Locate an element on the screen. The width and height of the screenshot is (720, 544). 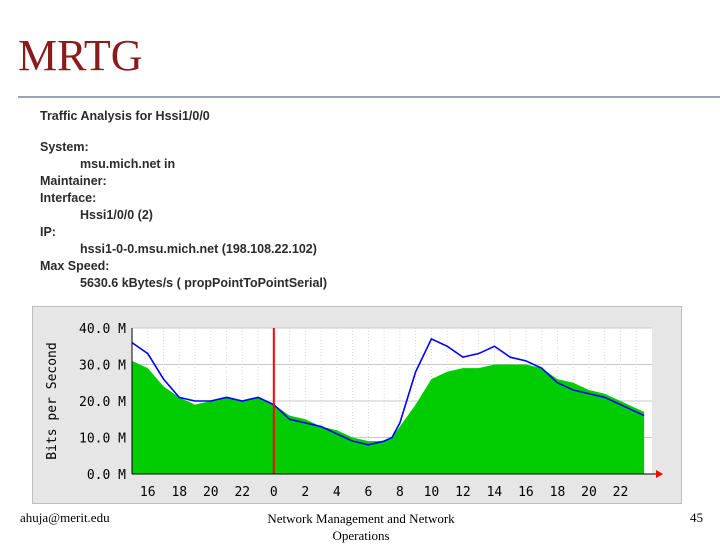
interface-value: Hssi1/0/0 (2) is located at coordinates (116, 215).